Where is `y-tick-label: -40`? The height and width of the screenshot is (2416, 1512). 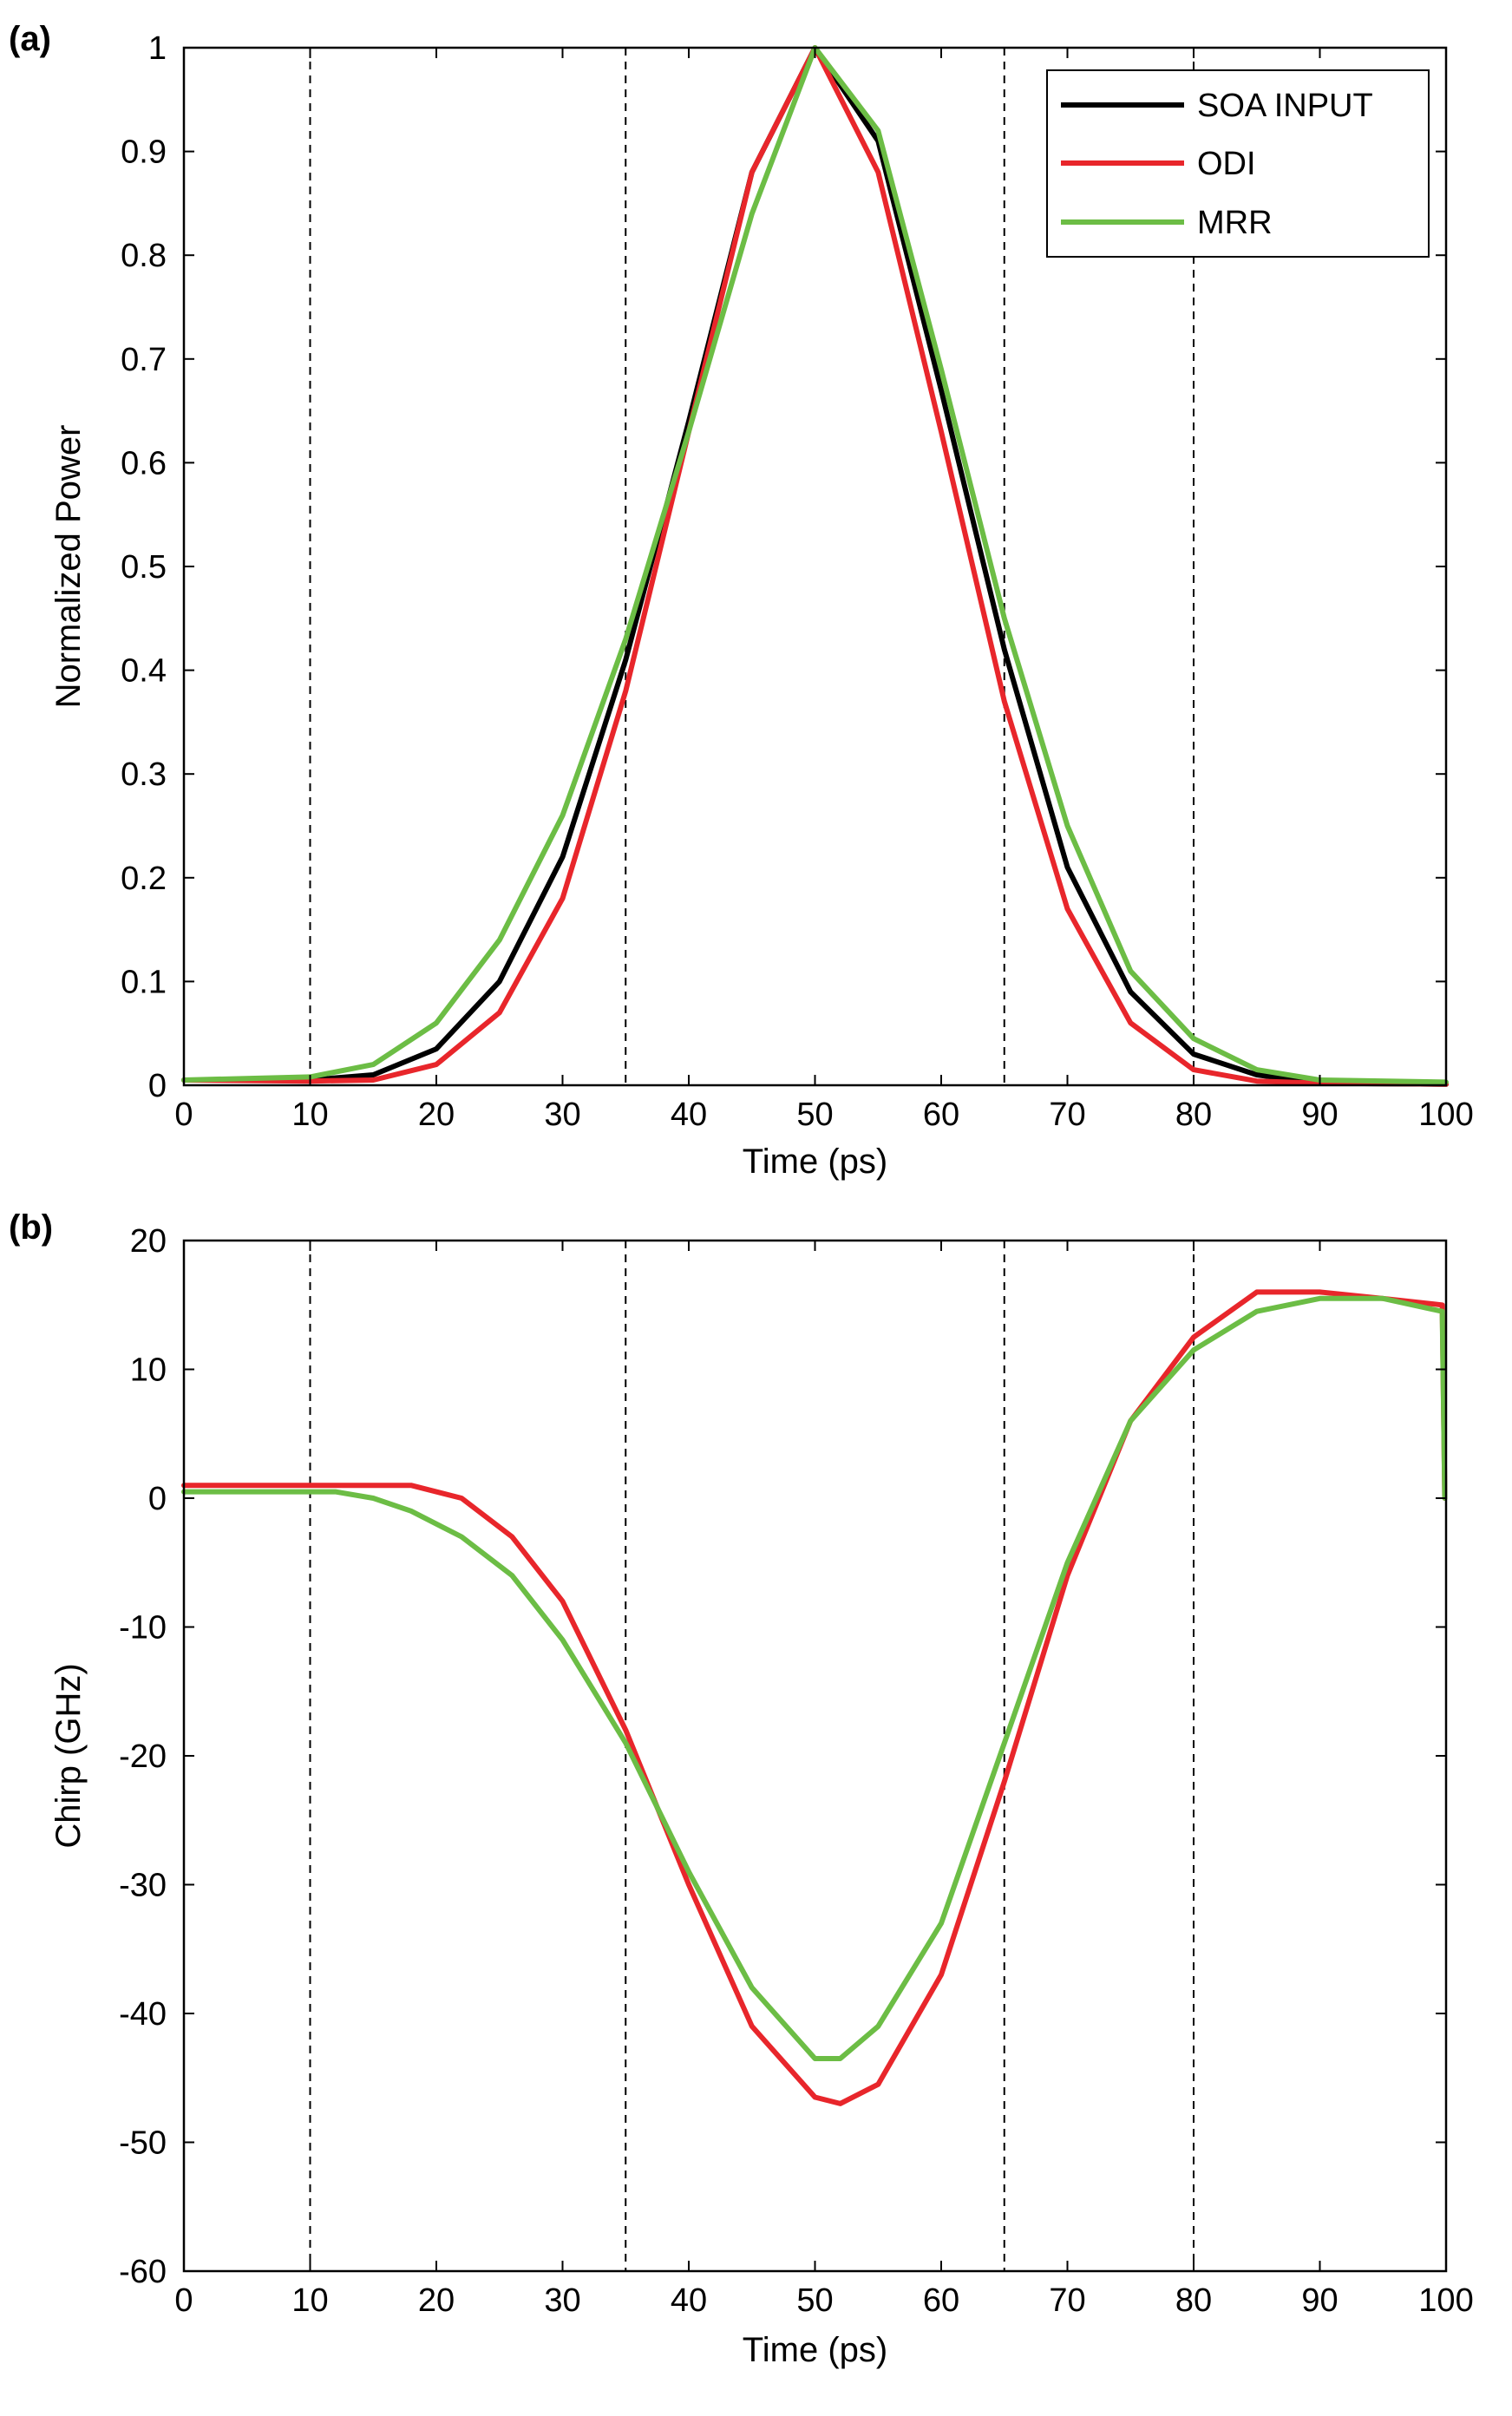 y-tick-label: -40 is located at coordinates (143, 2014).